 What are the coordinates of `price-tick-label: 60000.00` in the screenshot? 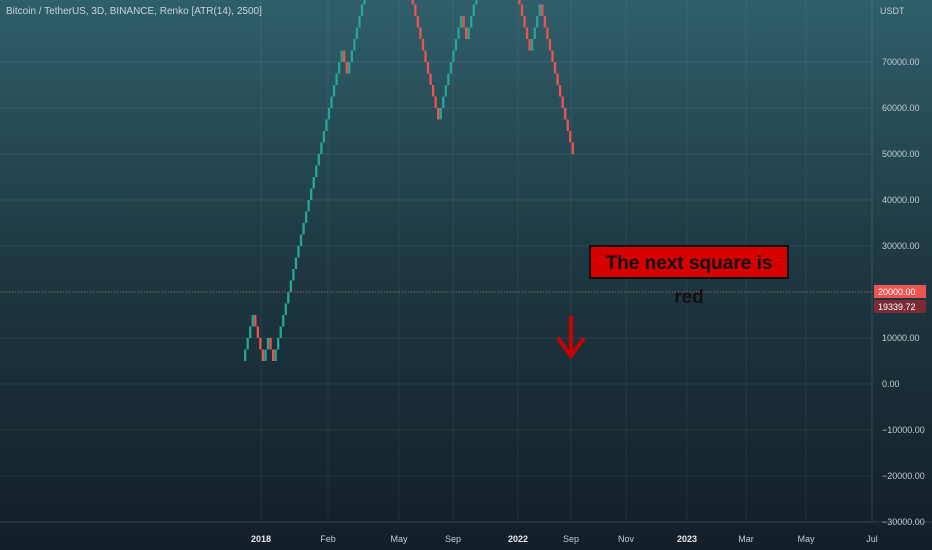 It's located at (901, 108).